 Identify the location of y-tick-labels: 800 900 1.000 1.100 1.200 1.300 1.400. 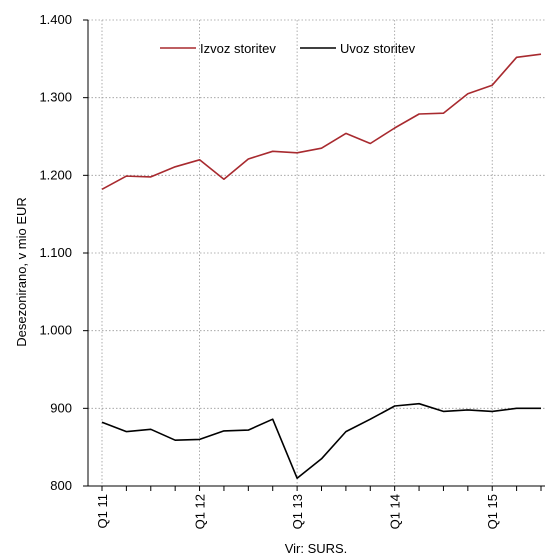
(55, 252).